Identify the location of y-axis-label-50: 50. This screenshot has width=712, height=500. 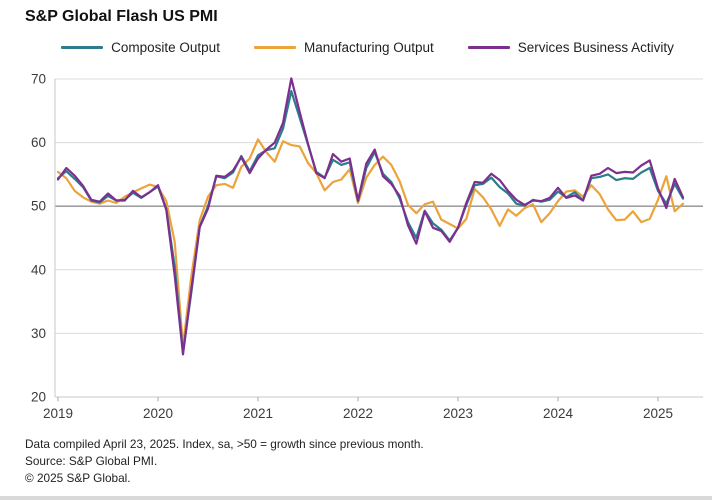
(38, 206).